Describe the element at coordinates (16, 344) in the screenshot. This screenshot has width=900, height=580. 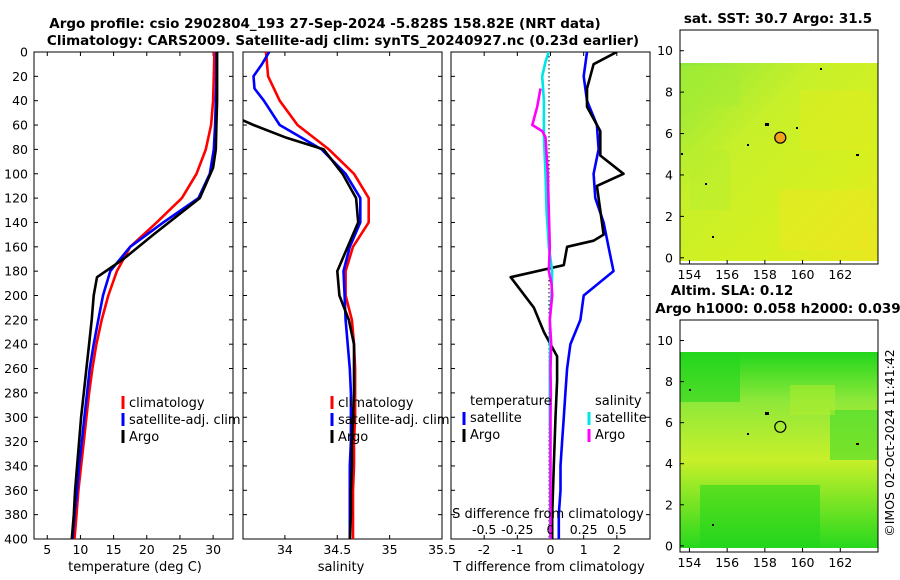
I see `depth-tick-label: 240` at that location.